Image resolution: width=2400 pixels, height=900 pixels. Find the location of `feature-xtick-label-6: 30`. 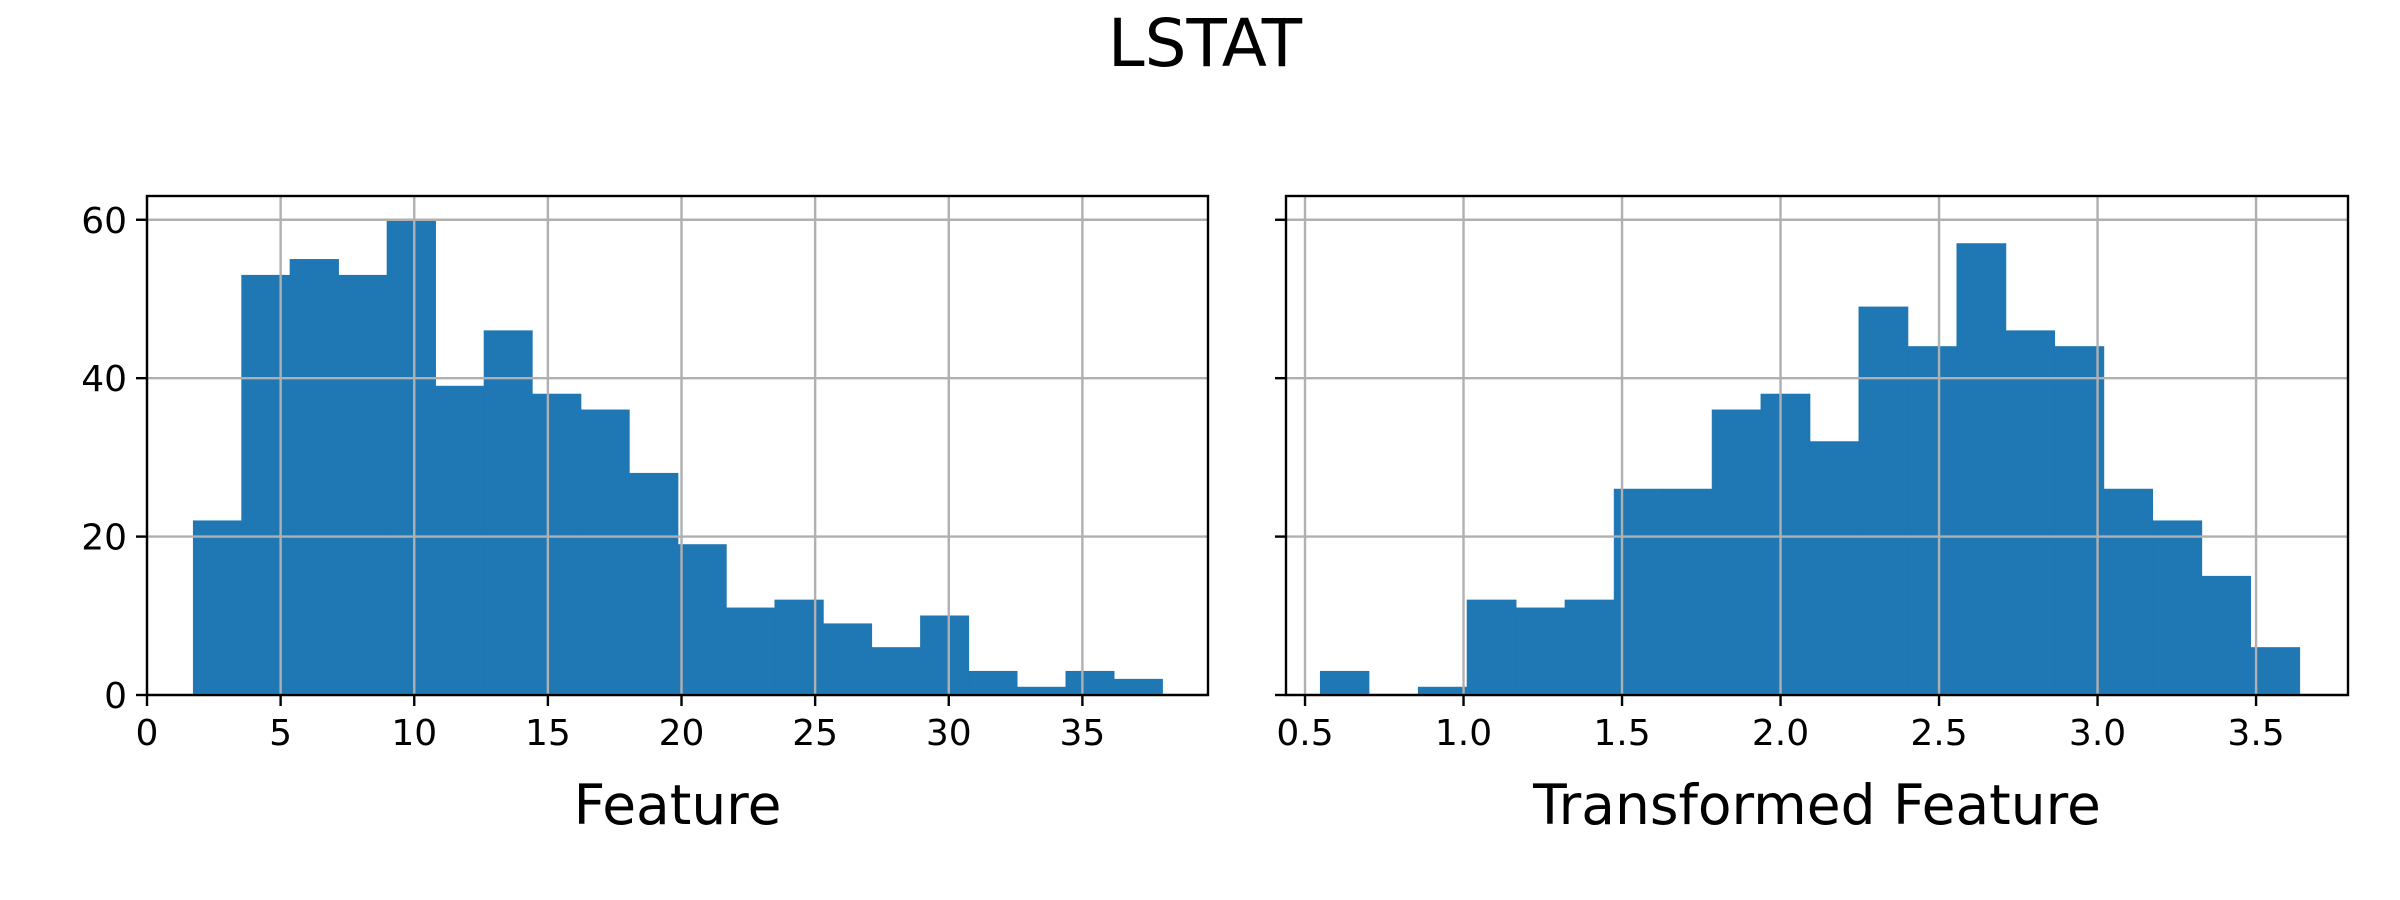

feature-xtick-label-6: 30 is located at coordinates (949, 733).